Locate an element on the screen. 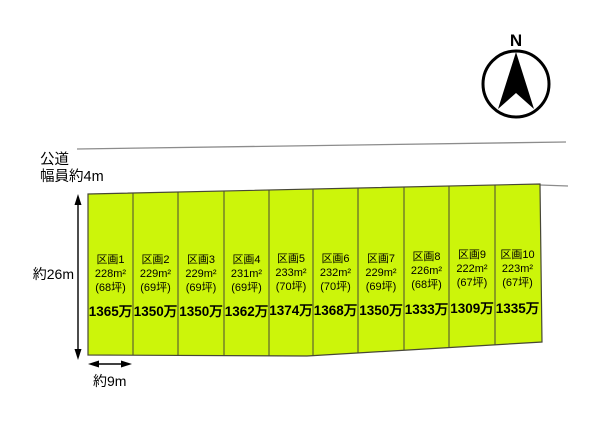 Image resolution: width=600 pixels, height=425 pixels. plot-name: 区画2 is located at coordinates (155, 260).